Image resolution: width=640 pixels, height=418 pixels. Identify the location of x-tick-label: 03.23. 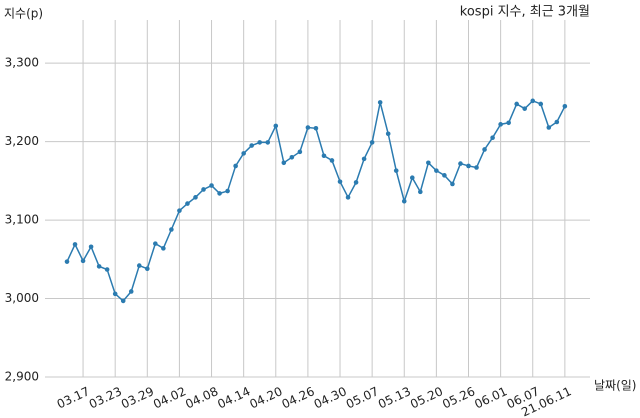
(105, 397).